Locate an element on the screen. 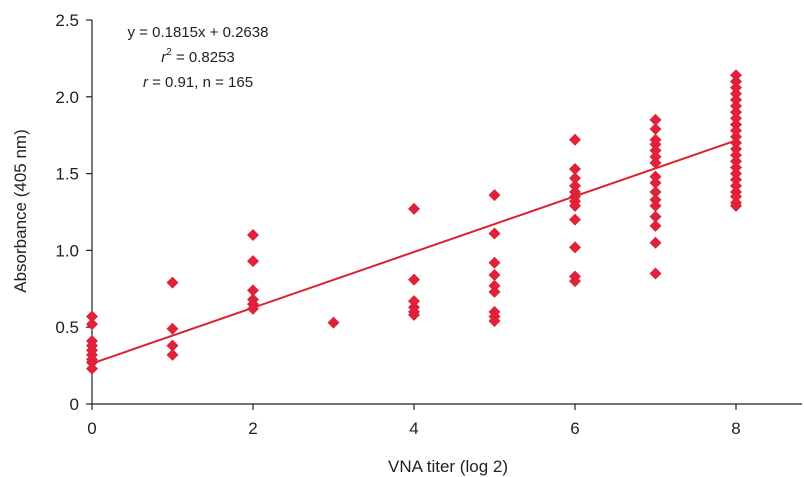 The image size is (804, 477). y-tick-label: 0.5 is located at coordinates (67, 327).